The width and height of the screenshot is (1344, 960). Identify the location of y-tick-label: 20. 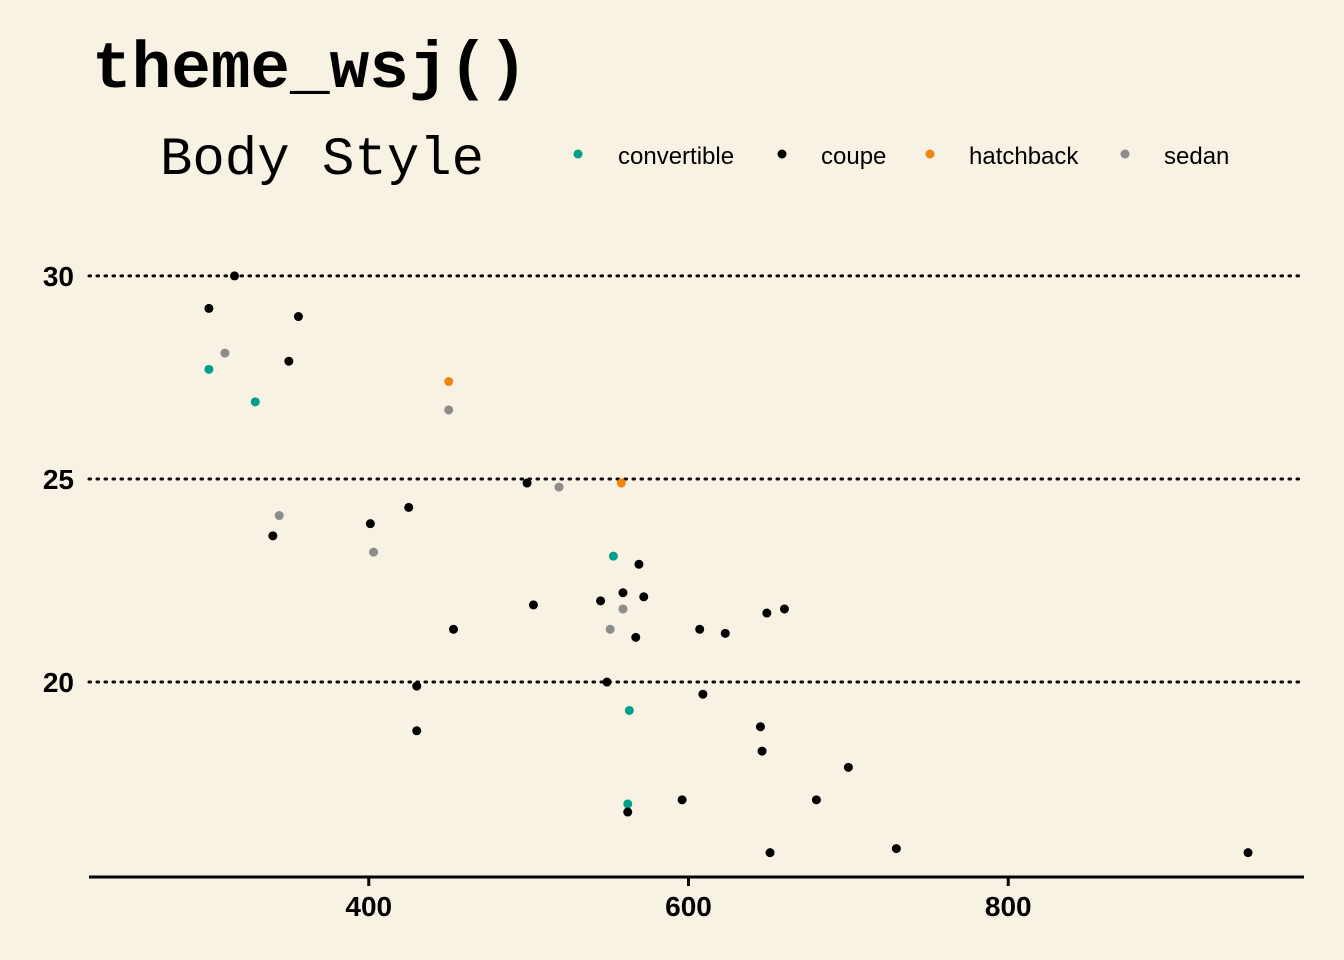
(58, 682).